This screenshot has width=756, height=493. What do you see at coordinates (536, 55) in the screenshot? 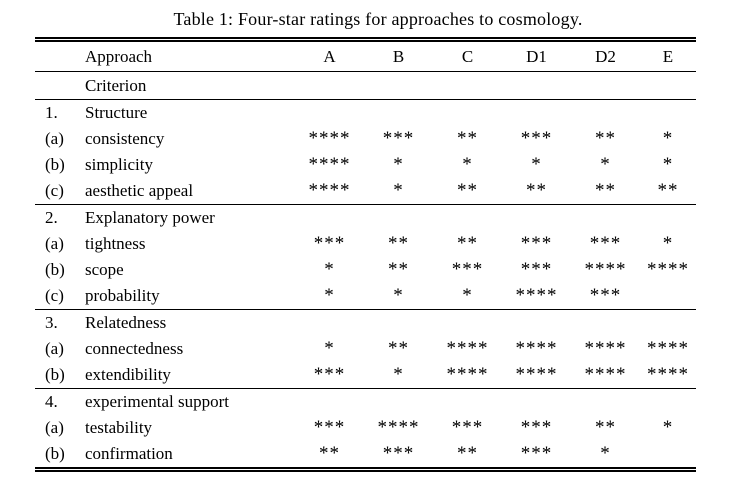
I see `column-header-D1: D1` at bounding box center [536, 55].